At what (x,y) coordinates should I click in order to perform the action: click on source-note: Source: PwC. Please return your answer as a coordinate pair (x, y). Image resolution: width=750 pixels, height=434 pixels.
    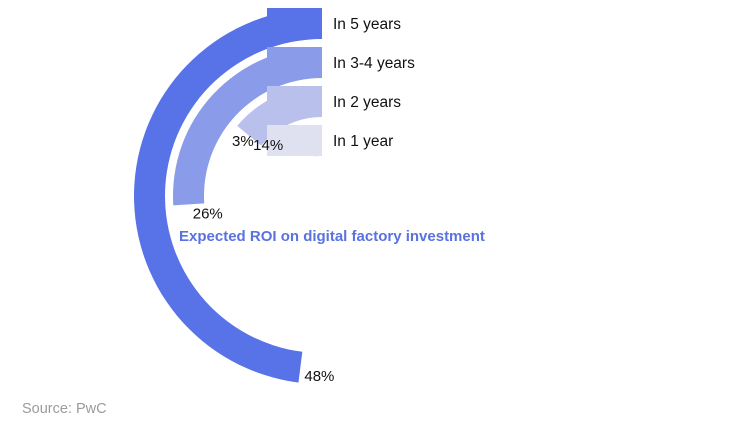
    Looking at the image, I should click on (64, 409).